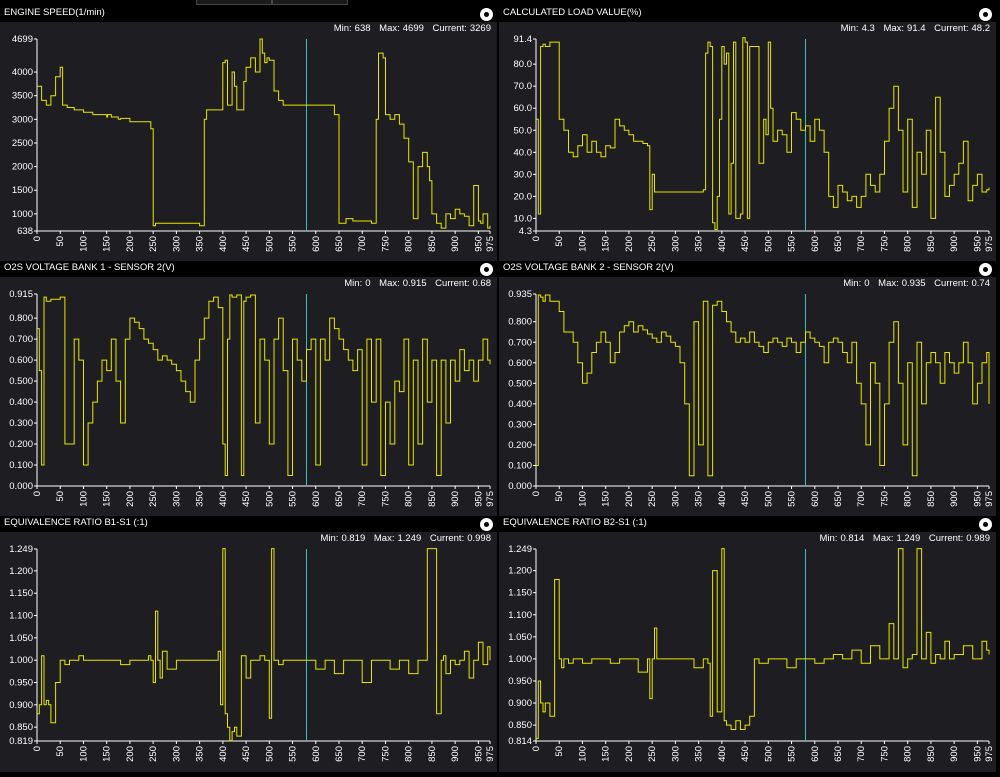 The height and width of the screenshot is (777, 1000). Describe the element at coordinates (21, 381) in the screenshot. I see `y-tick-label: 0.500` at that location.